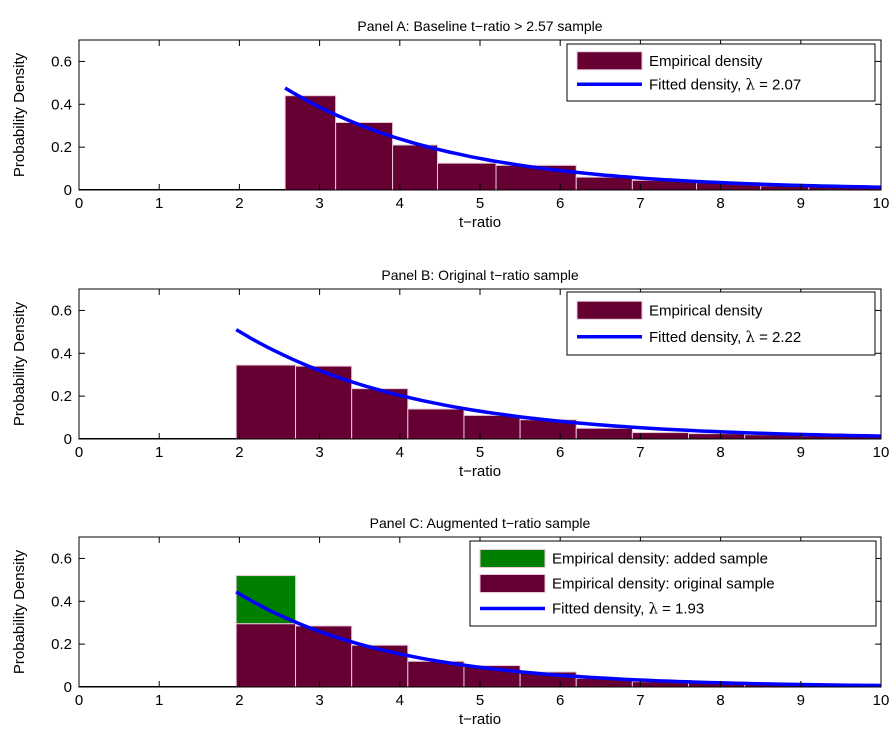  Describe the element at coordinates (479, 26) in the screenshot. I see `chart-title: Panel A: Baseline t−ratio > 2.57 sample` at that location.